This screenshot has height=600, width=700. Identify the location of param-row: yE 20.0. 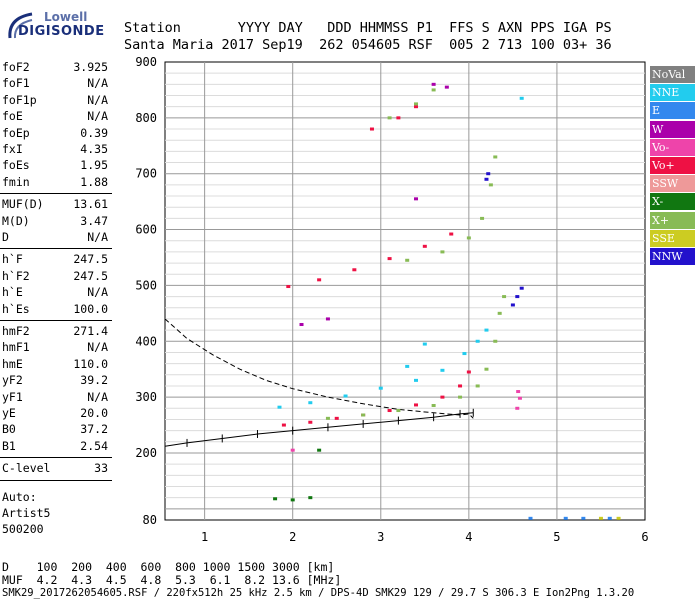
(55, 414).